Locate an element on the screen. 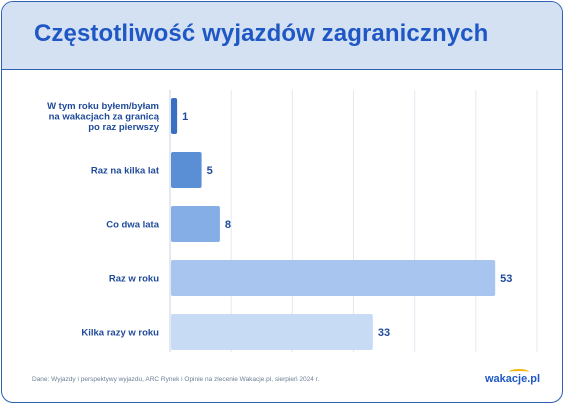 The width and height of the screenshot is (564, 404). value-label: 5 is located at coordinates (210, 171).